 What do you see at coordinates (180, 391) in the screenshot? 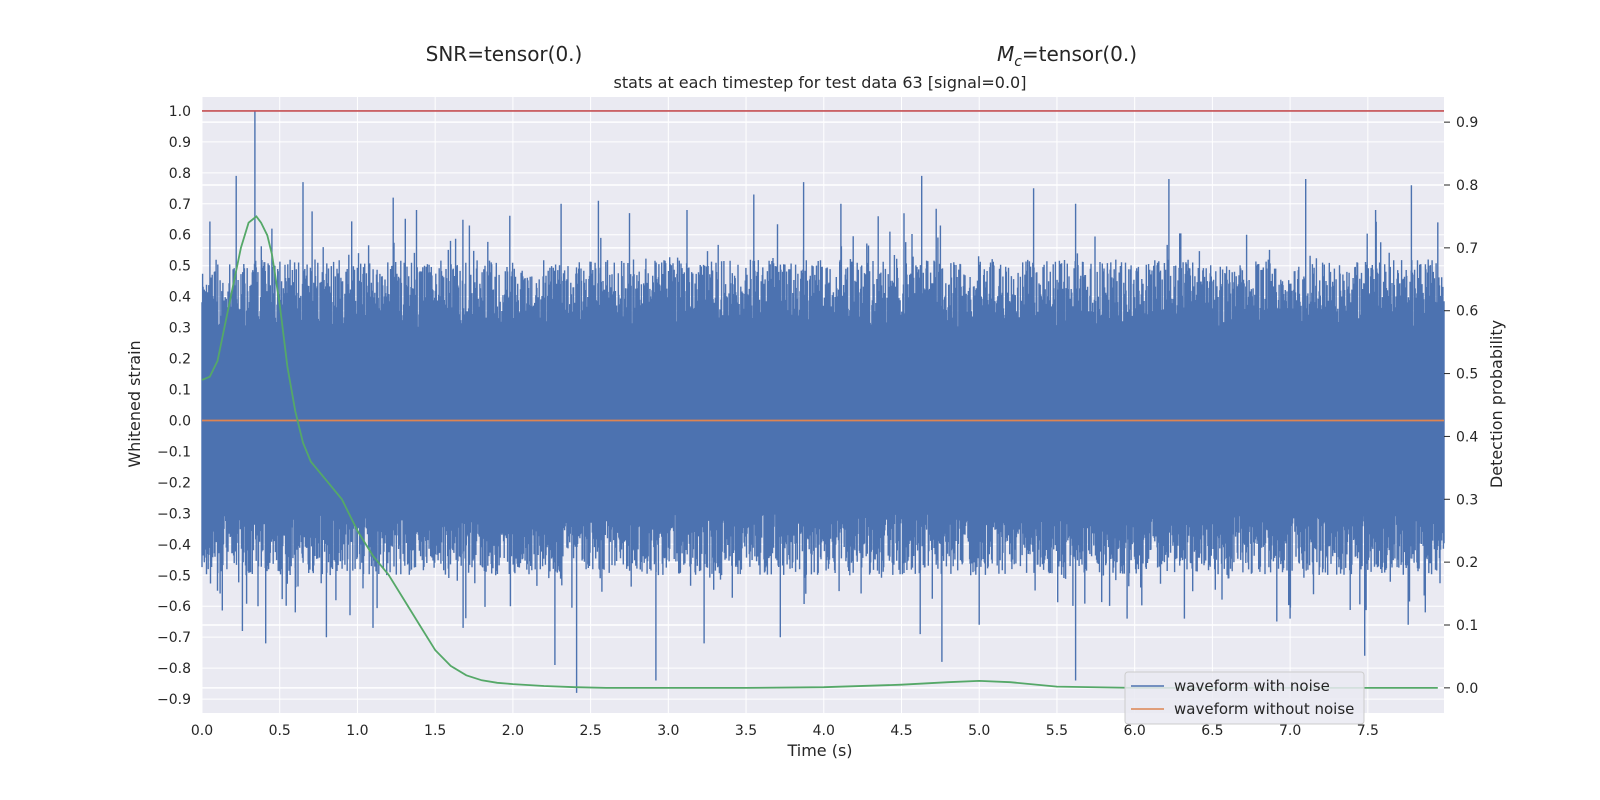
I see `y-tick-label: 0.1` at bounding box center [180, 391].